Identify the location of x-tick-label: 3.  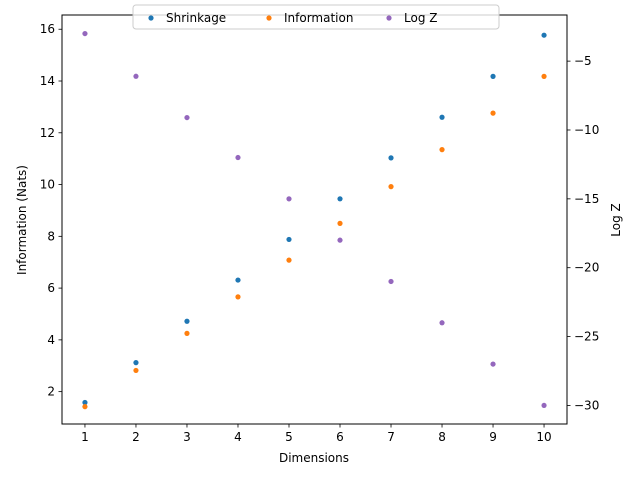
(187, 437).